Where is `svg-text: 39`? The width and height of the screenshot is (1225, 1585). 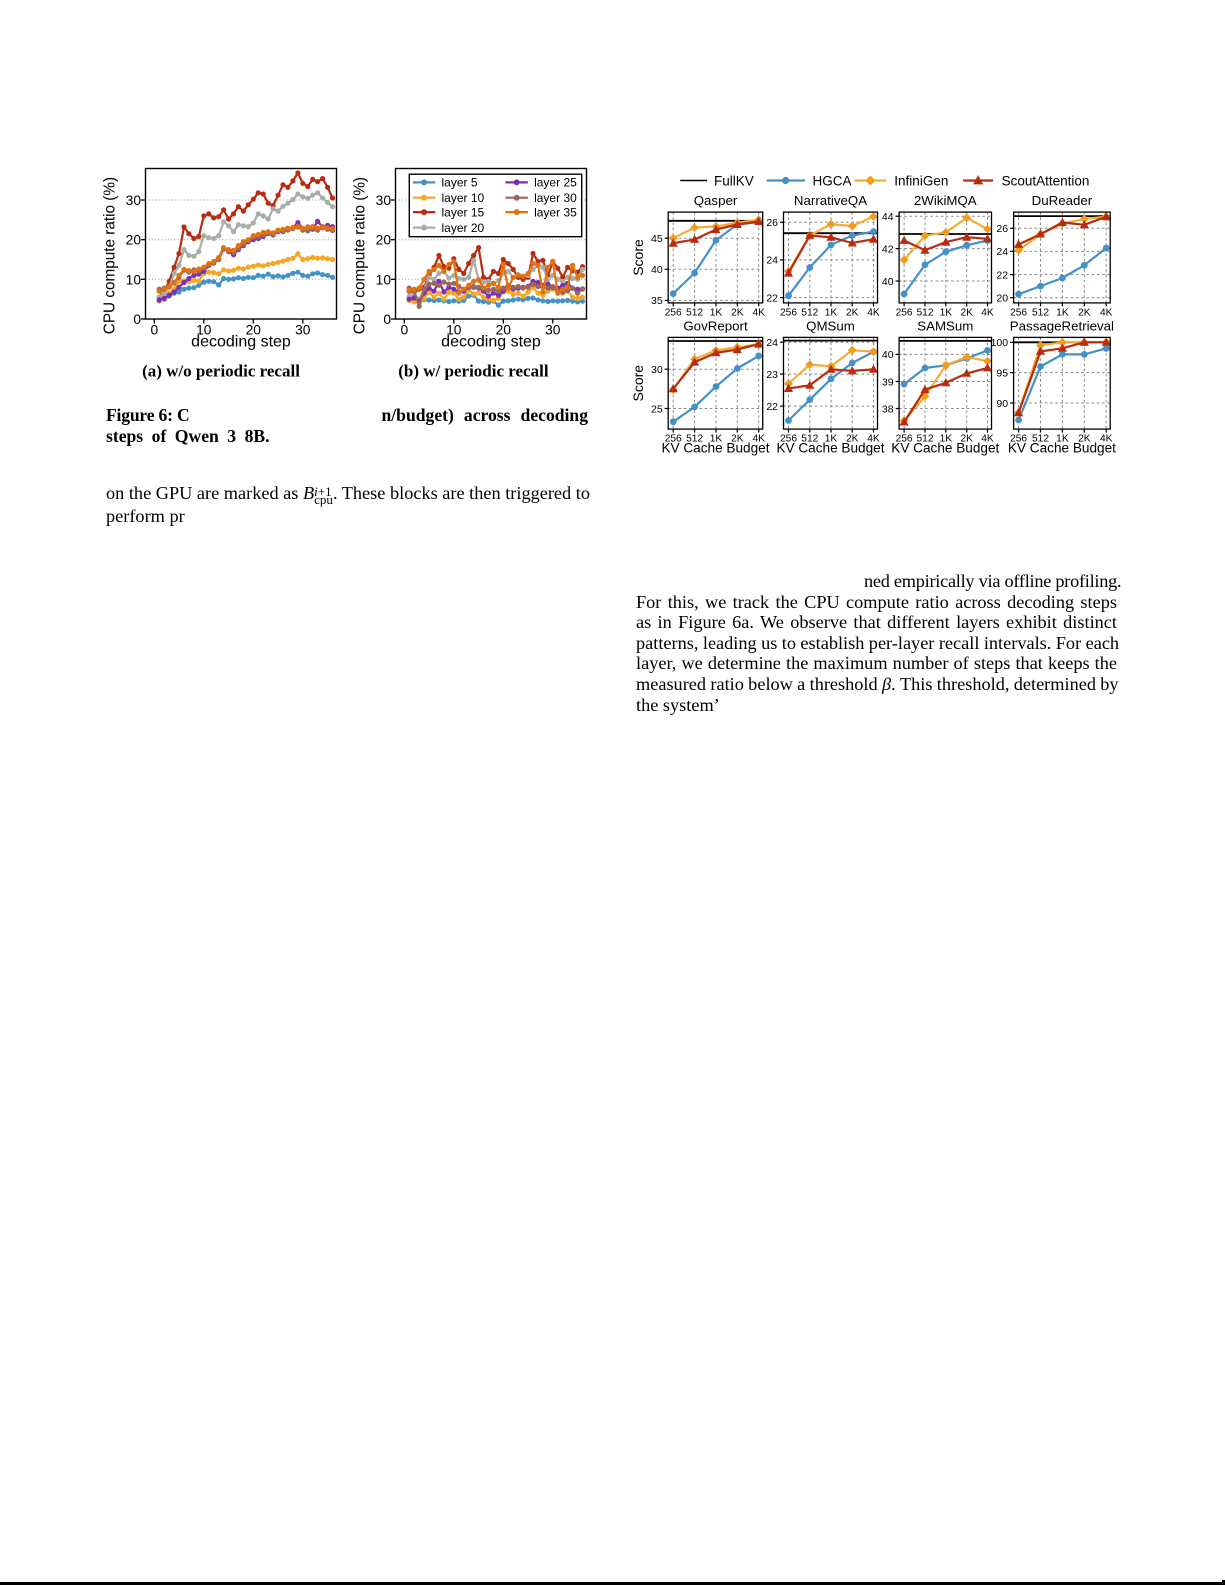 svg-text: 39 is located at coordinates (888, 382).